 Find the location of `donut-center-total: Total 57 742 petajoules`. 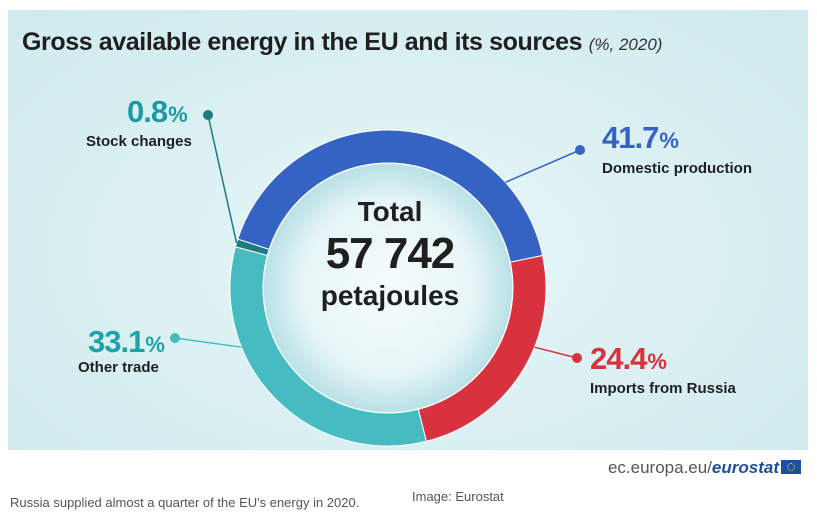

donut-center-total: Total 57 742 petajoules is located at coordinates (390, 254).